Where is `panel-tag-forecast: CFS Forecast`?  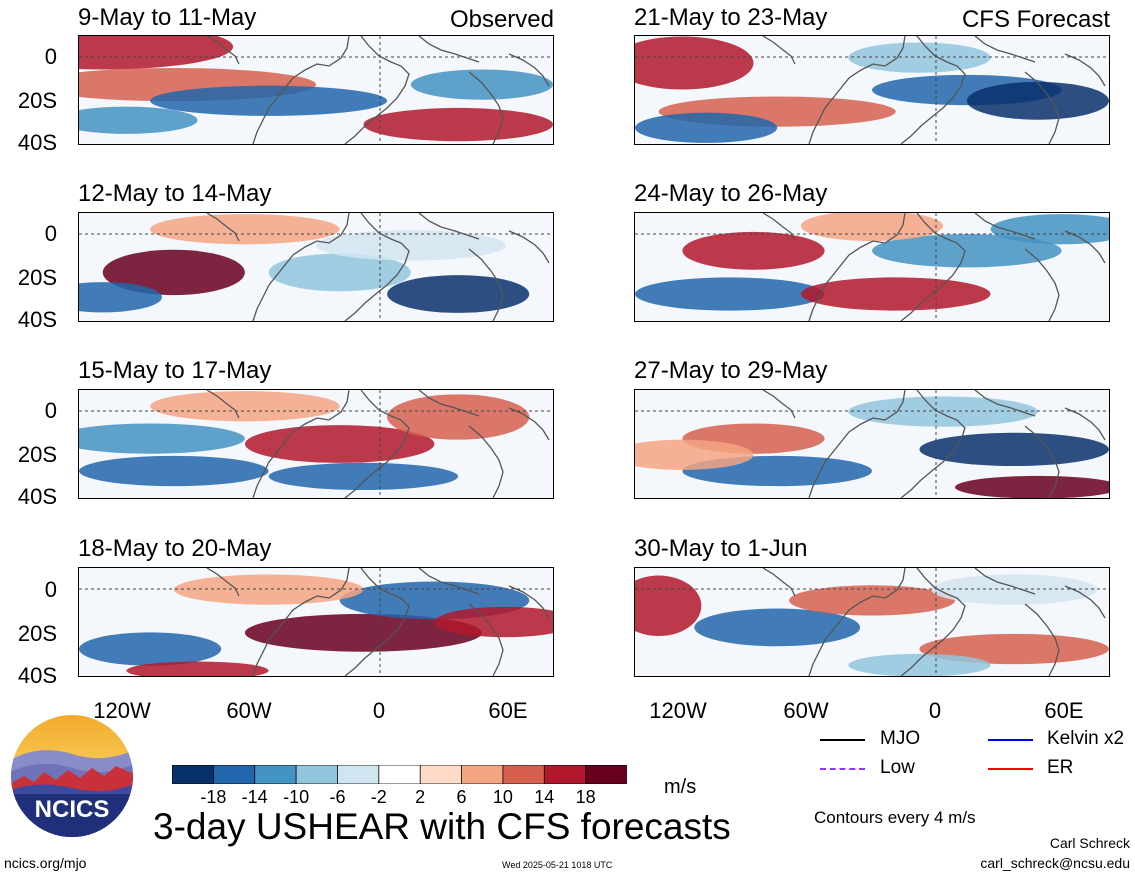
panel-tag-forecast: CFS Forecast is located at coordinates (1035, 19).